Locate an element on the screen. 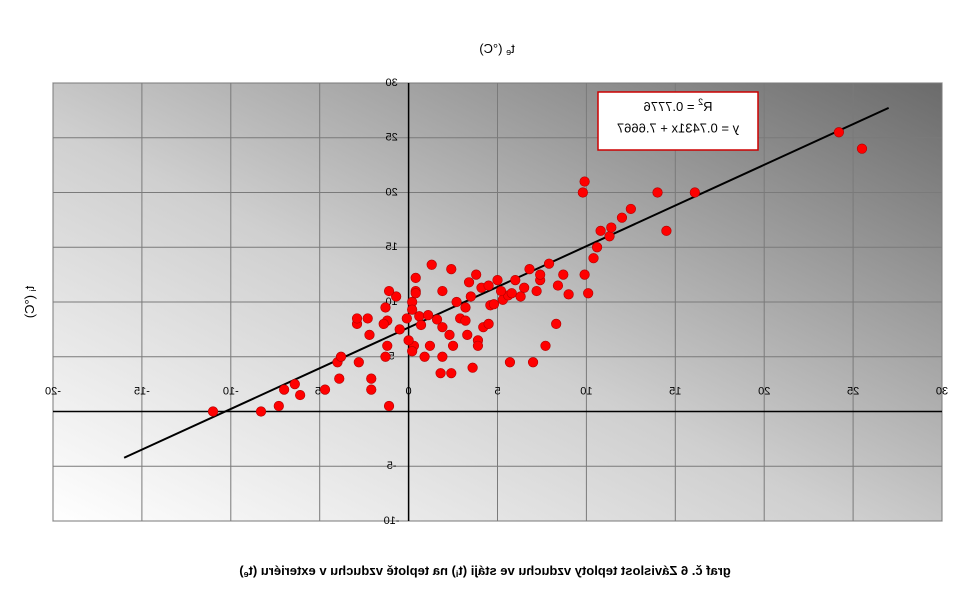  x-tick-label: 30 is located at coordinates (942, 391).